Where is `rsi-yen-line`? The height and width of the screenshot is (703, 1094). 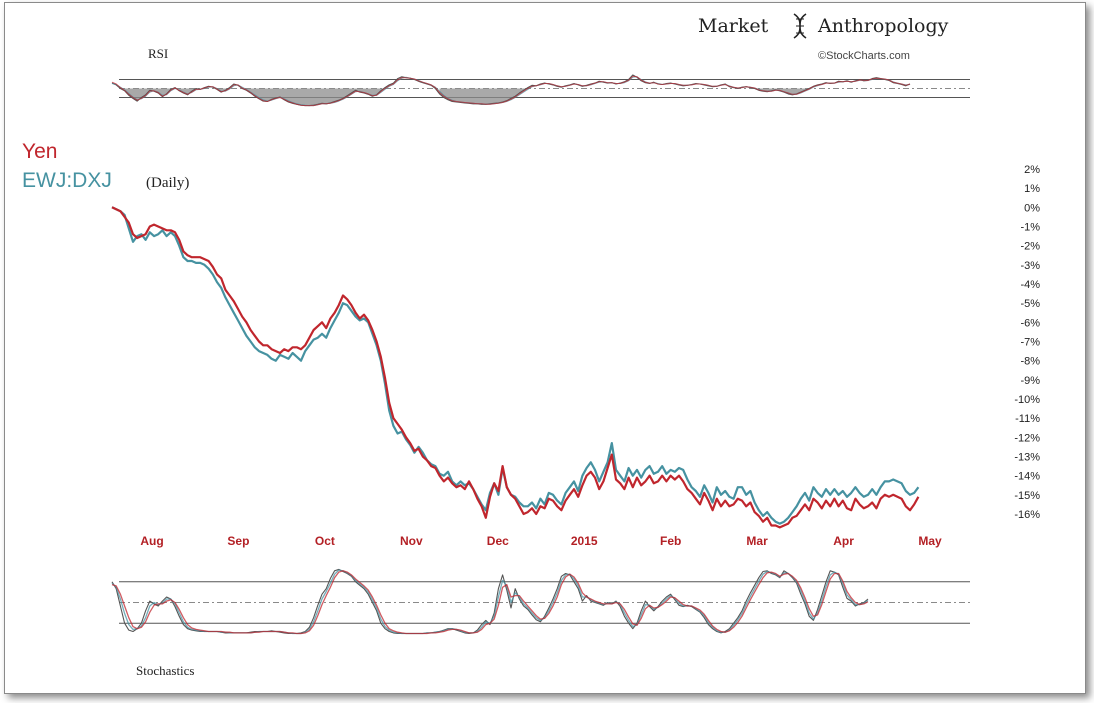
rsi-yen-line is located at coordinates (511, 91).